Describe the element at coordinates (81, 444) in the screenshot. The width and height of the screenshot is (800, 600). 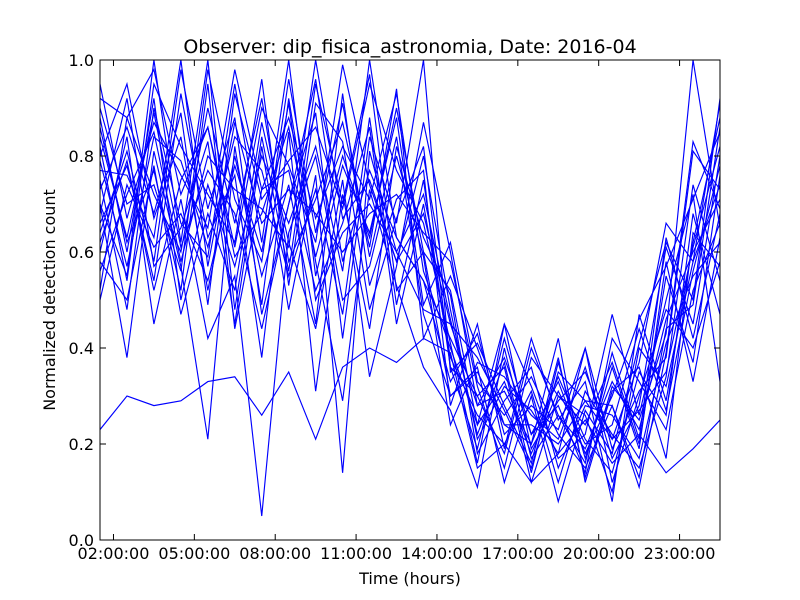
I see `y-tick-label: 0.2` at that location.